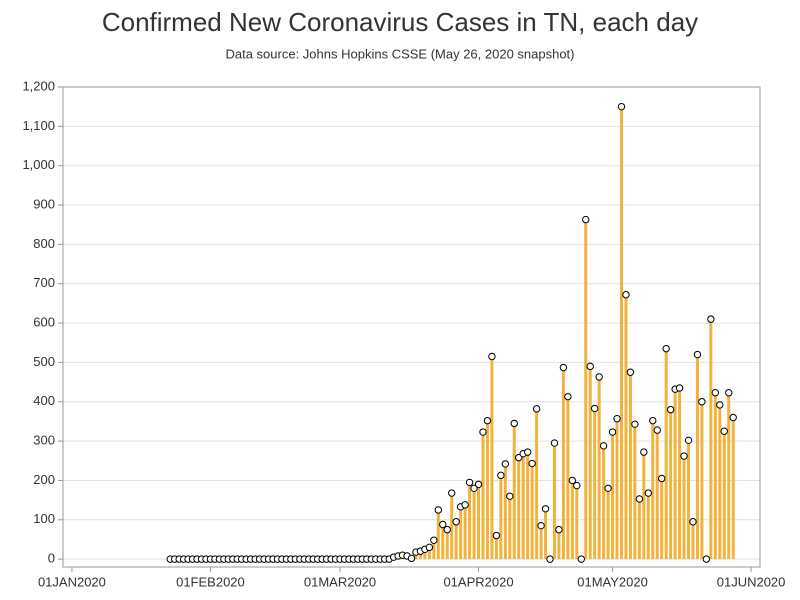  Describe the element at coordinates (751, 581) in the screenshot. I see `x-tick-label: 01JUN2020` at that location.